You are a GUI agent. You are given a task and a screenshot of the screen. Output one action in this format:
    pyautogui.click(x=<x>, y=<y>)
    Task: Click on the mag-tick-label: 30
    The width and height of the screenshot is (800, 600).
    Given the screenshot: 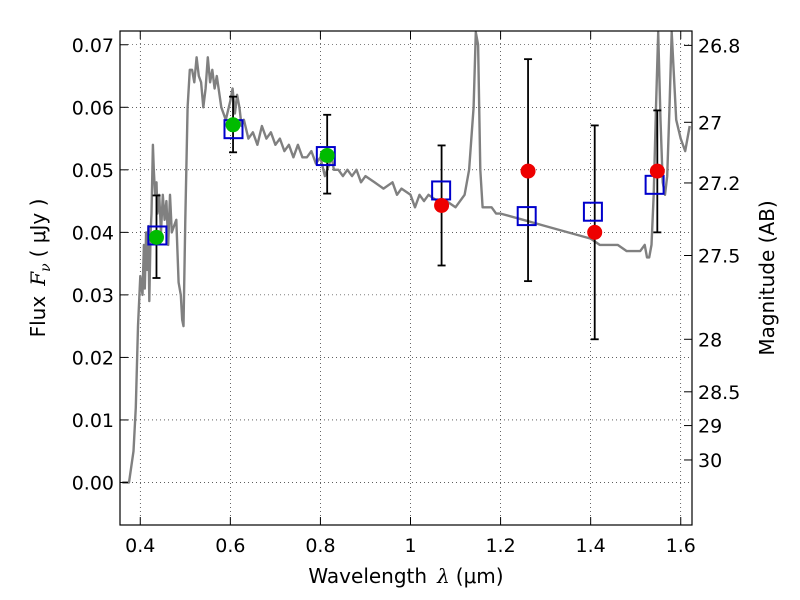 What is the action you would take?
    pyautogui.click(x=710, y=461)
    